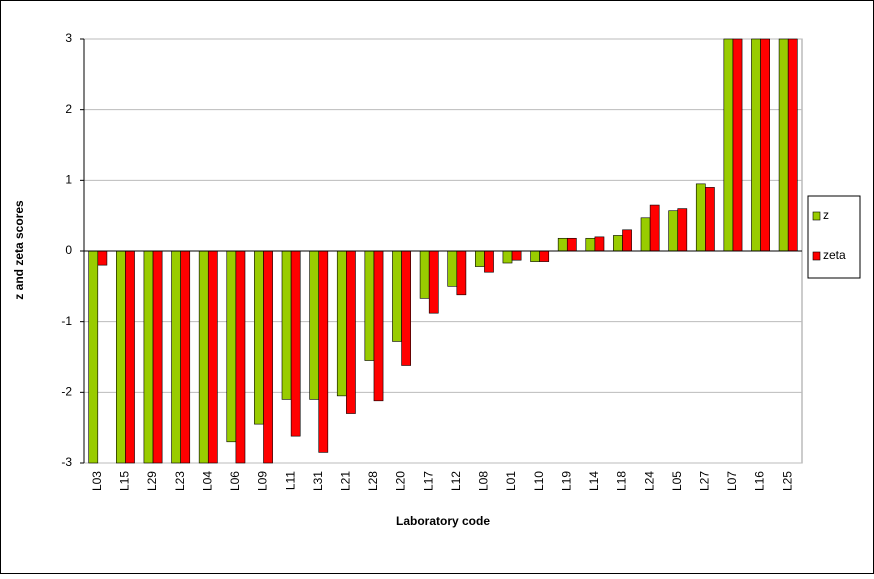 The height and width of the screenshot is (579, 874). Describe the element at coordinates (401, 481) in the screenshot. I see `x-tick-label: L20` at that location.